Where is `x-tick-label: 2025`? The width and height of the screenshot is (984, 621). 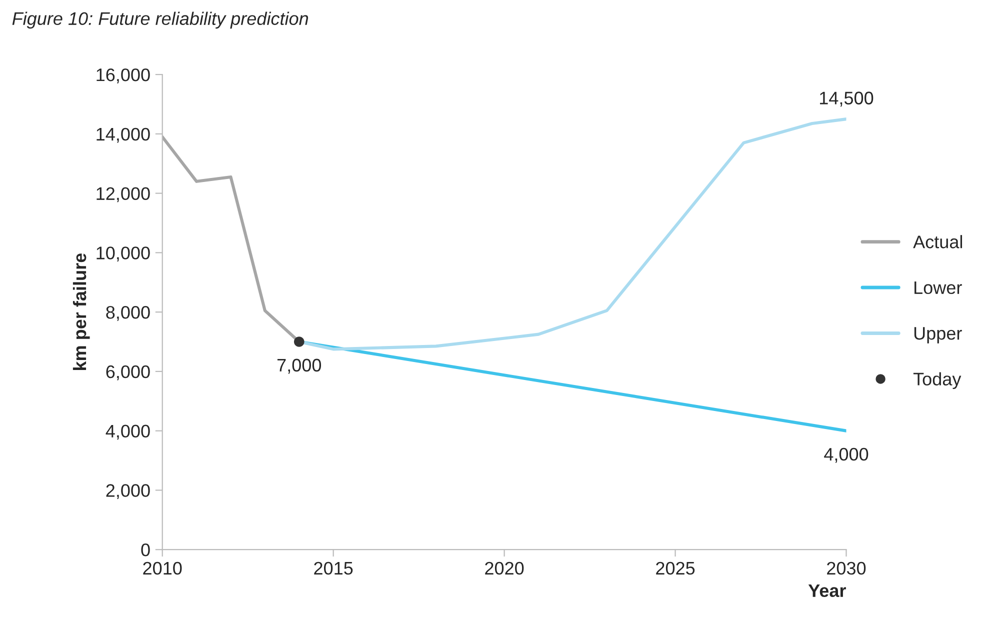 x-tick-label: 2025 is located at coordinates (675, 568).